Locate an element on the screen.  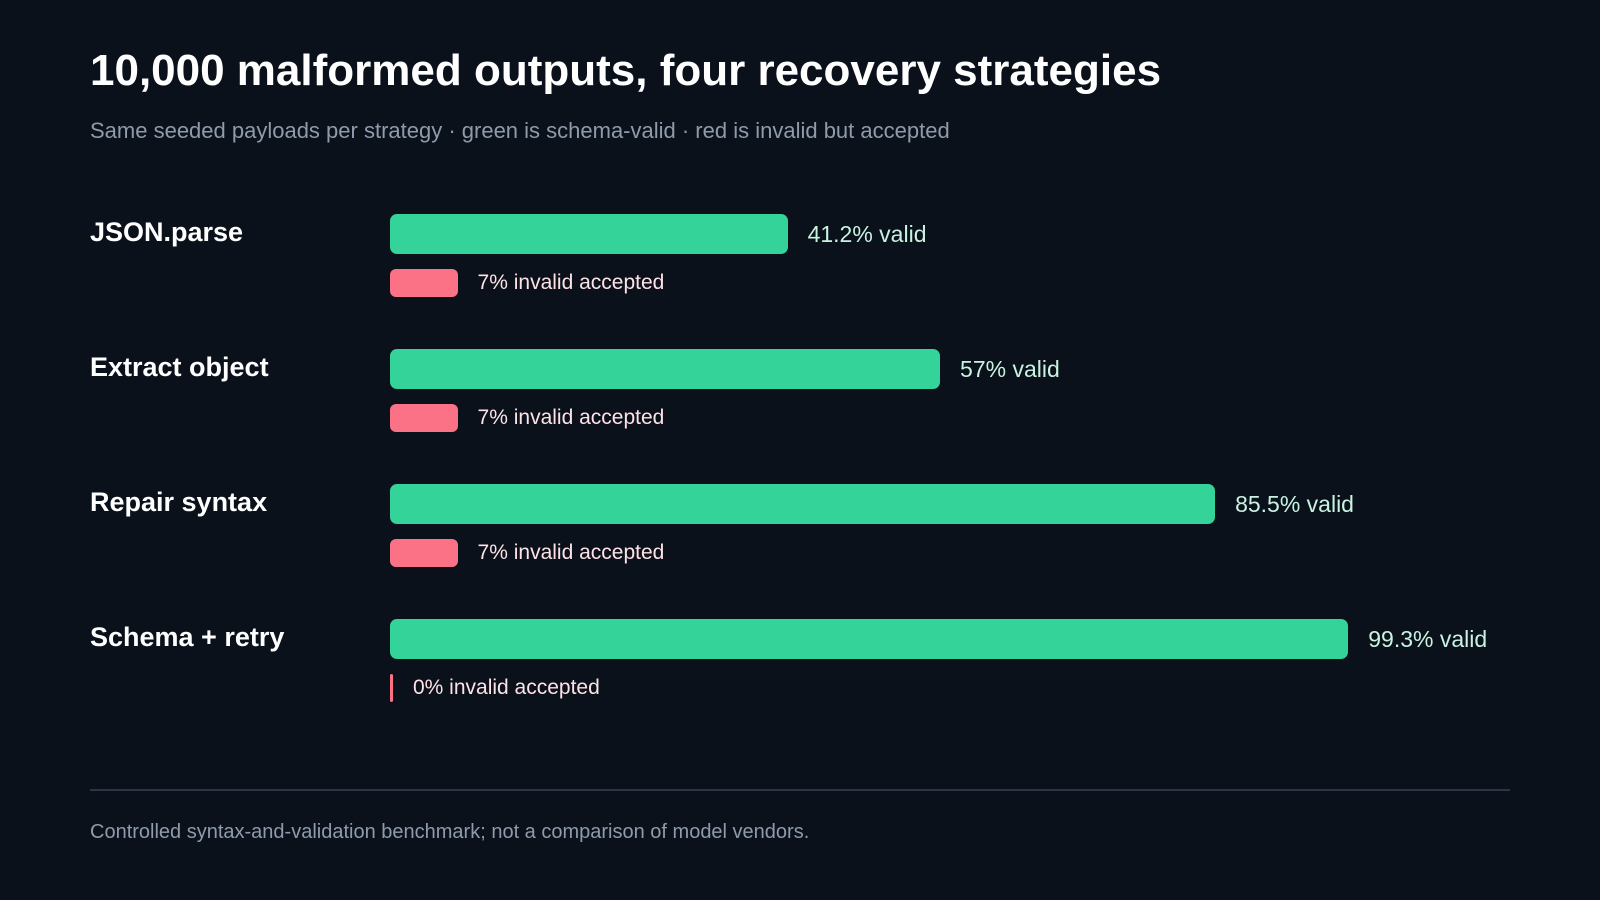
valid-value-label: 85.5% valid is located at coordinates (1294, 504).